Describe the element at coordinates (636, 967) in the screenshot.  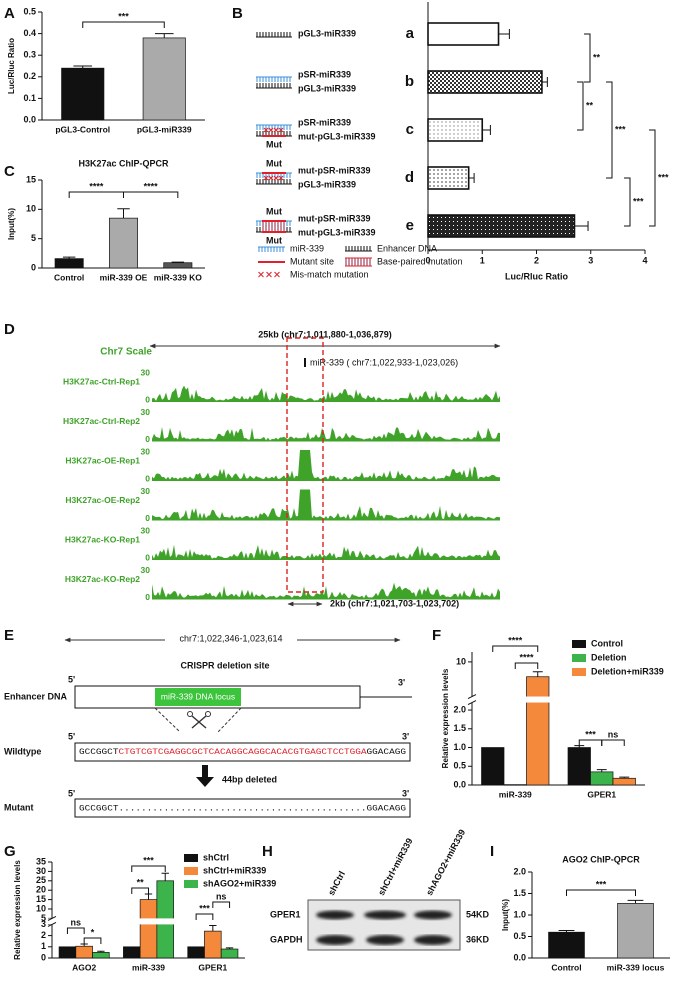
I see `x-tick-label: miR-339 locus` at that location.